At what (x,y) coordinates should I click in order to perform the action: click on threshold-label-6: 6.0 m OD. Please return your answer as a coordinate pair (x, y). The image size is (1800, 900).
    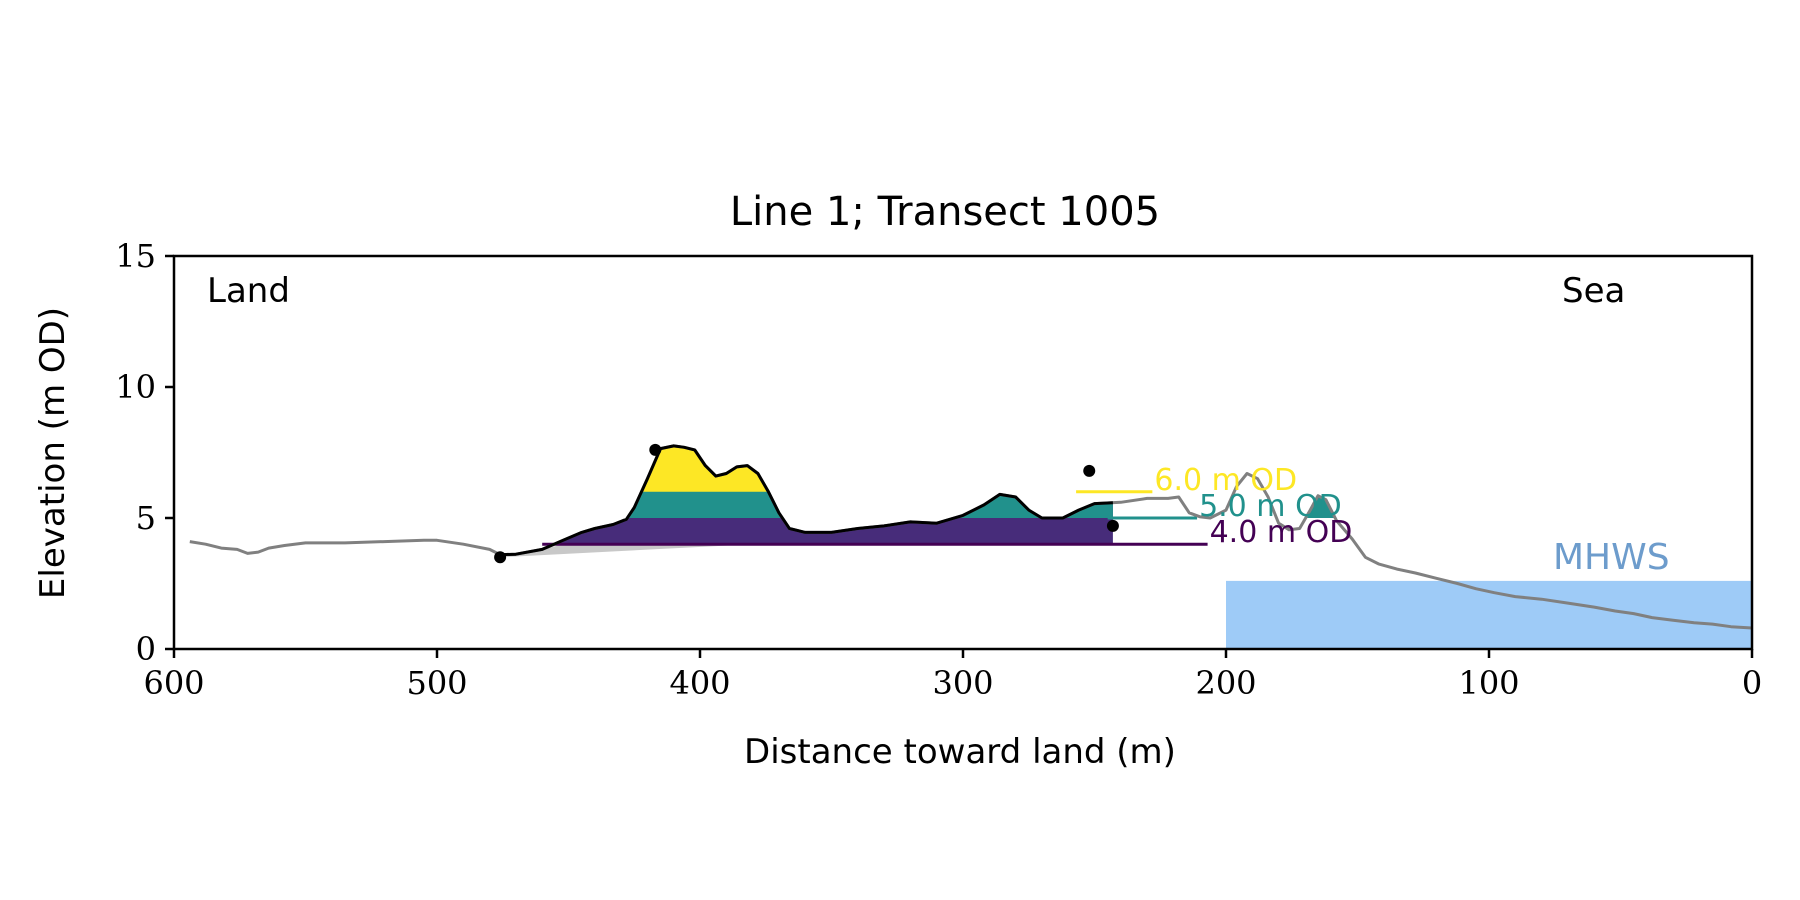
    Looking at the image, I should click on (1225, 480).